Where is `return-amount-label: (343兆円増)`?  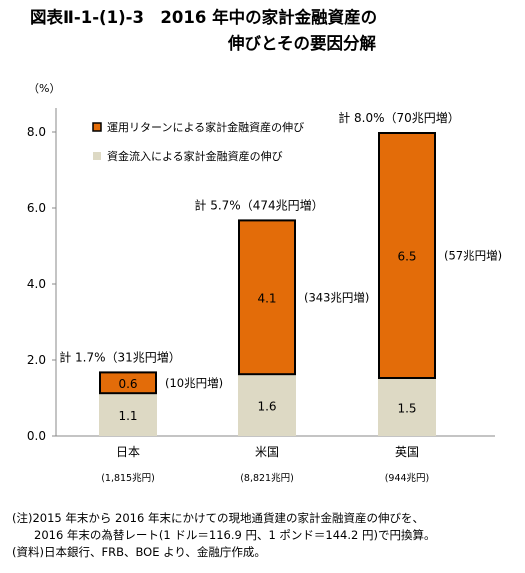
return-amount-label: (343兆円増) is located at coordinates (336, 297).